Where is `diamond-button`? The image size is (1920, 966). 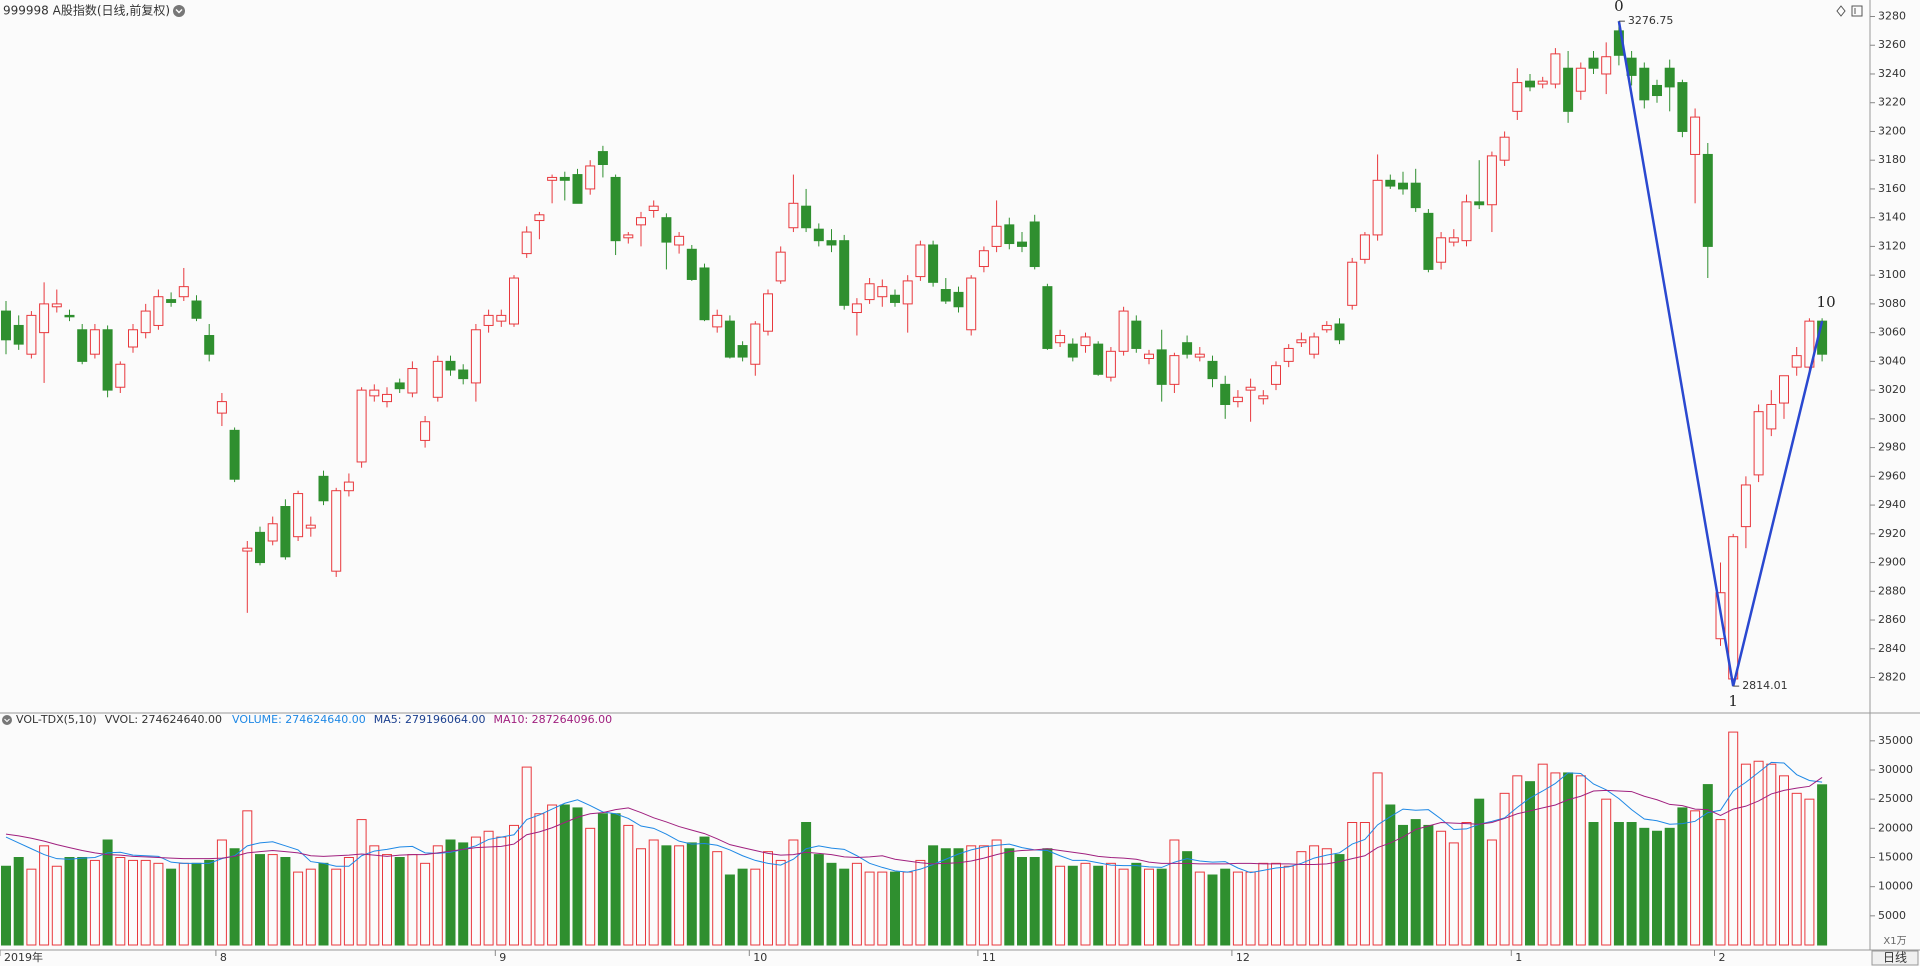
diamond-button is located at coordinates (1841, 11).